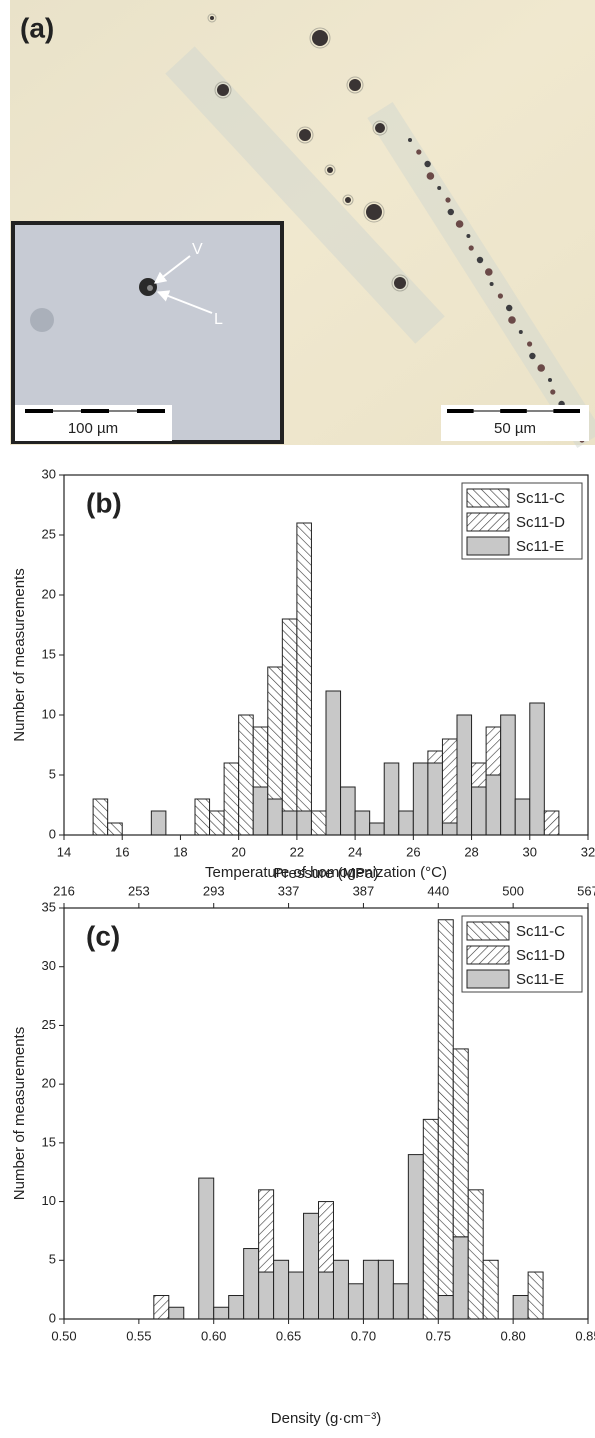 This screenshot has height=1438, width=595. I want to click on x2-tick-label: 500, so click(513, 890).